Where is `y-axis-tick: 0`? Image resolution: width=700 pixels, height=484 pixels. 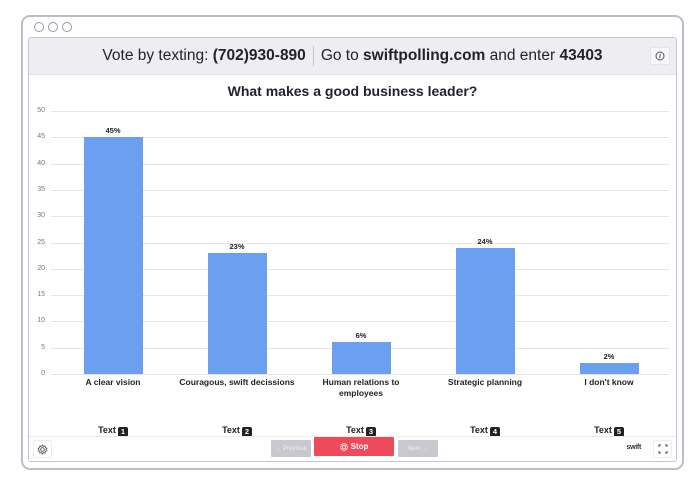 y-axis-tick: 0 is located at coordinates (43, 373).